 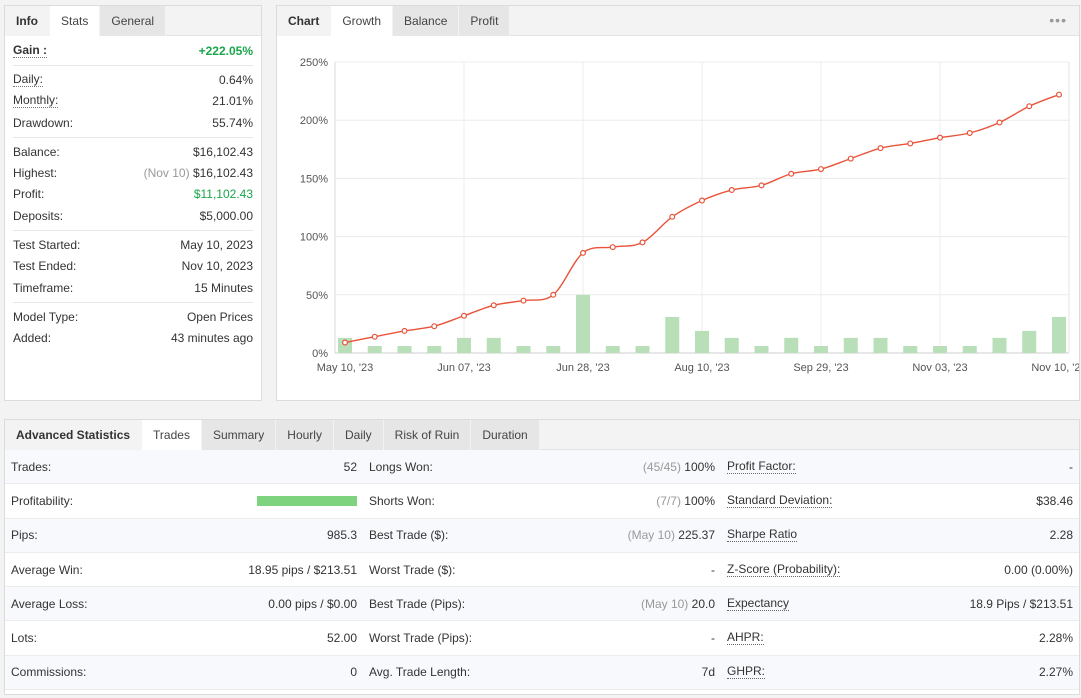 I want to click on worst-trade-usd-label: Worst Trade ($):, so click(x=412, y=569).